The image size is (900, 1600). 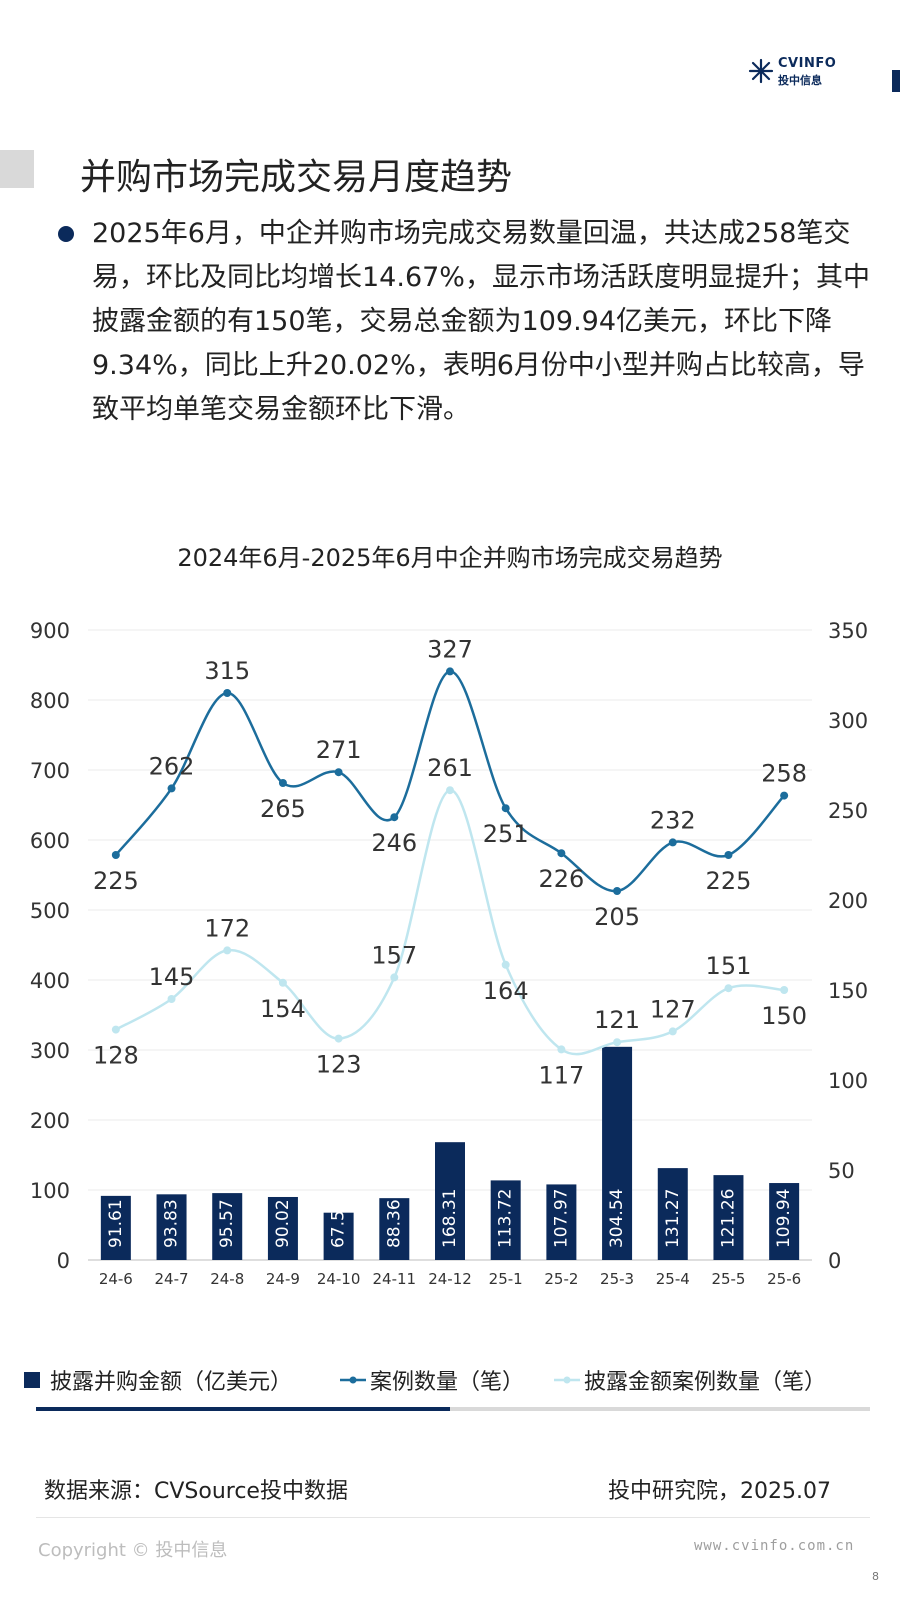 I want to click on point-value-label: 327, so click(x=450, y=649).